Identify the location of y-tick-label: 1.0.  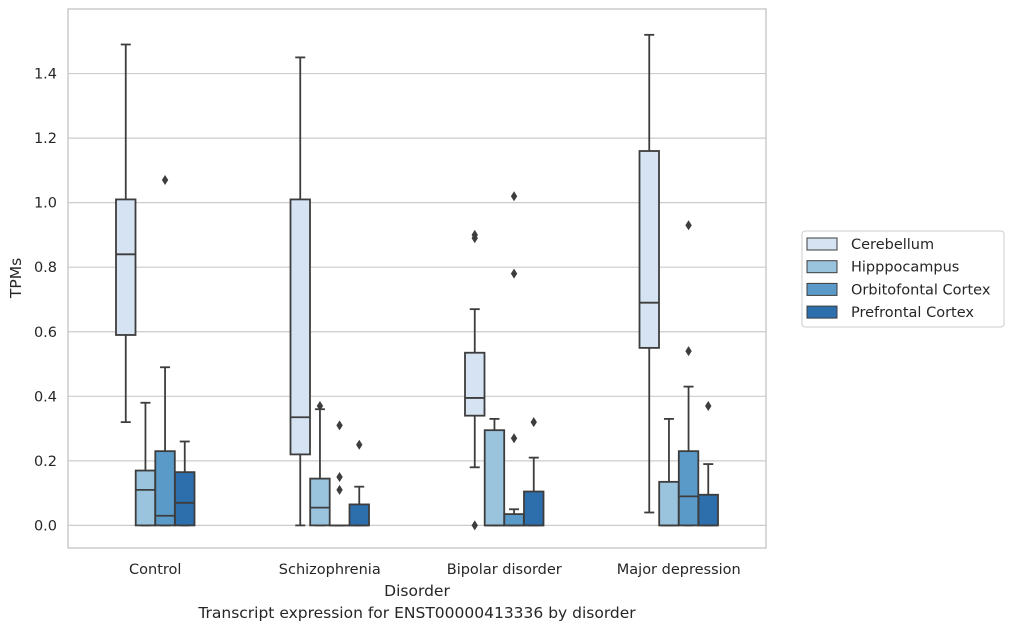
(45, 204).